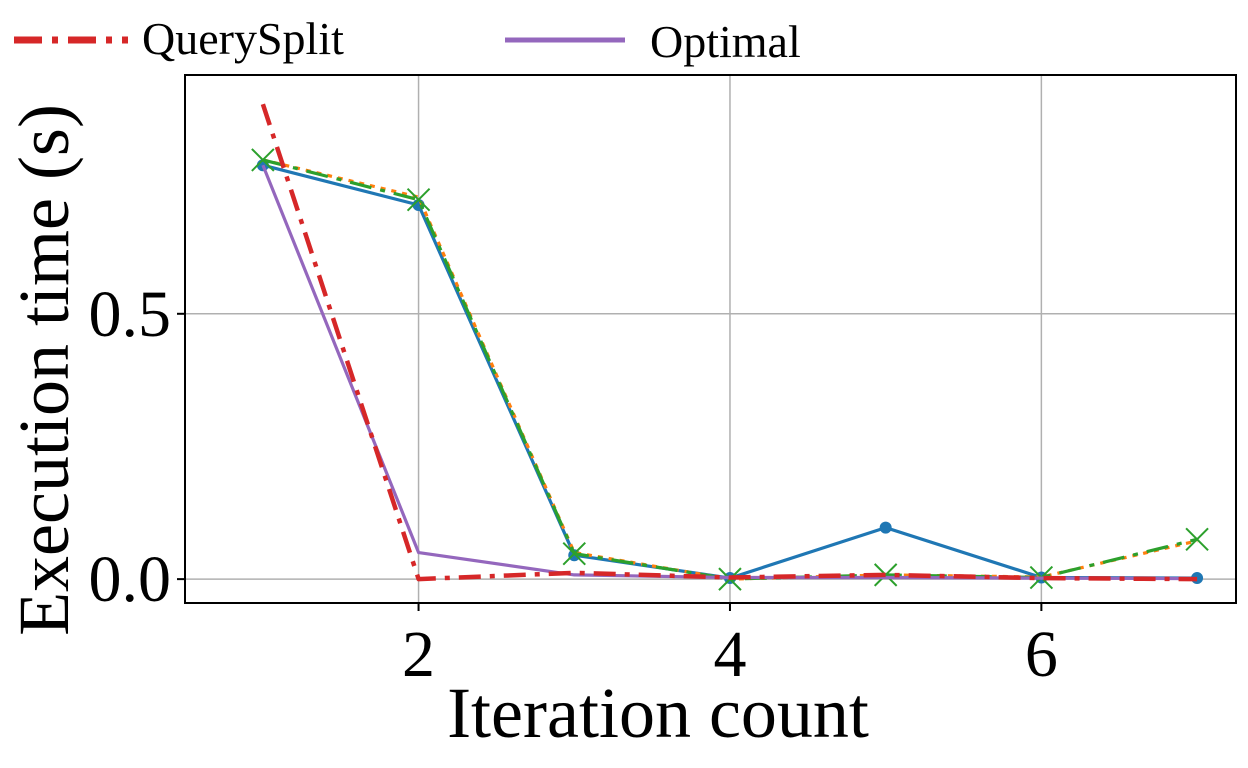 The width and height of the screenshot is (1248, 768). What do you see at coordinates (725, 41) in the screenshot?
I see `legend-label-optimal: Optimal` at bounding box center [725, 41].